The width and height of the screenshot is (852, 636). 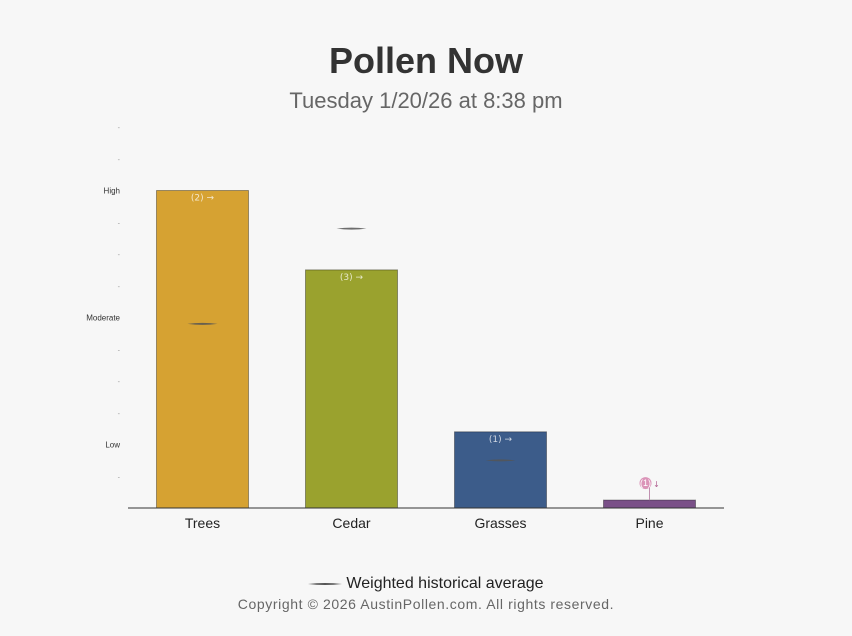 What do you see at coordinates (500, 470) in the screenshot?
I see `bar-grasses` at bounding box center [500, 470].